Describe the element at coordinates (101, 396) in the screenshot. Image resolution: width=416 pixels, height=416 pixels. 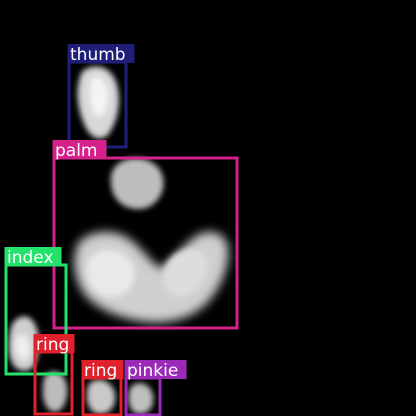
I see `ring-right-blob` at that location.